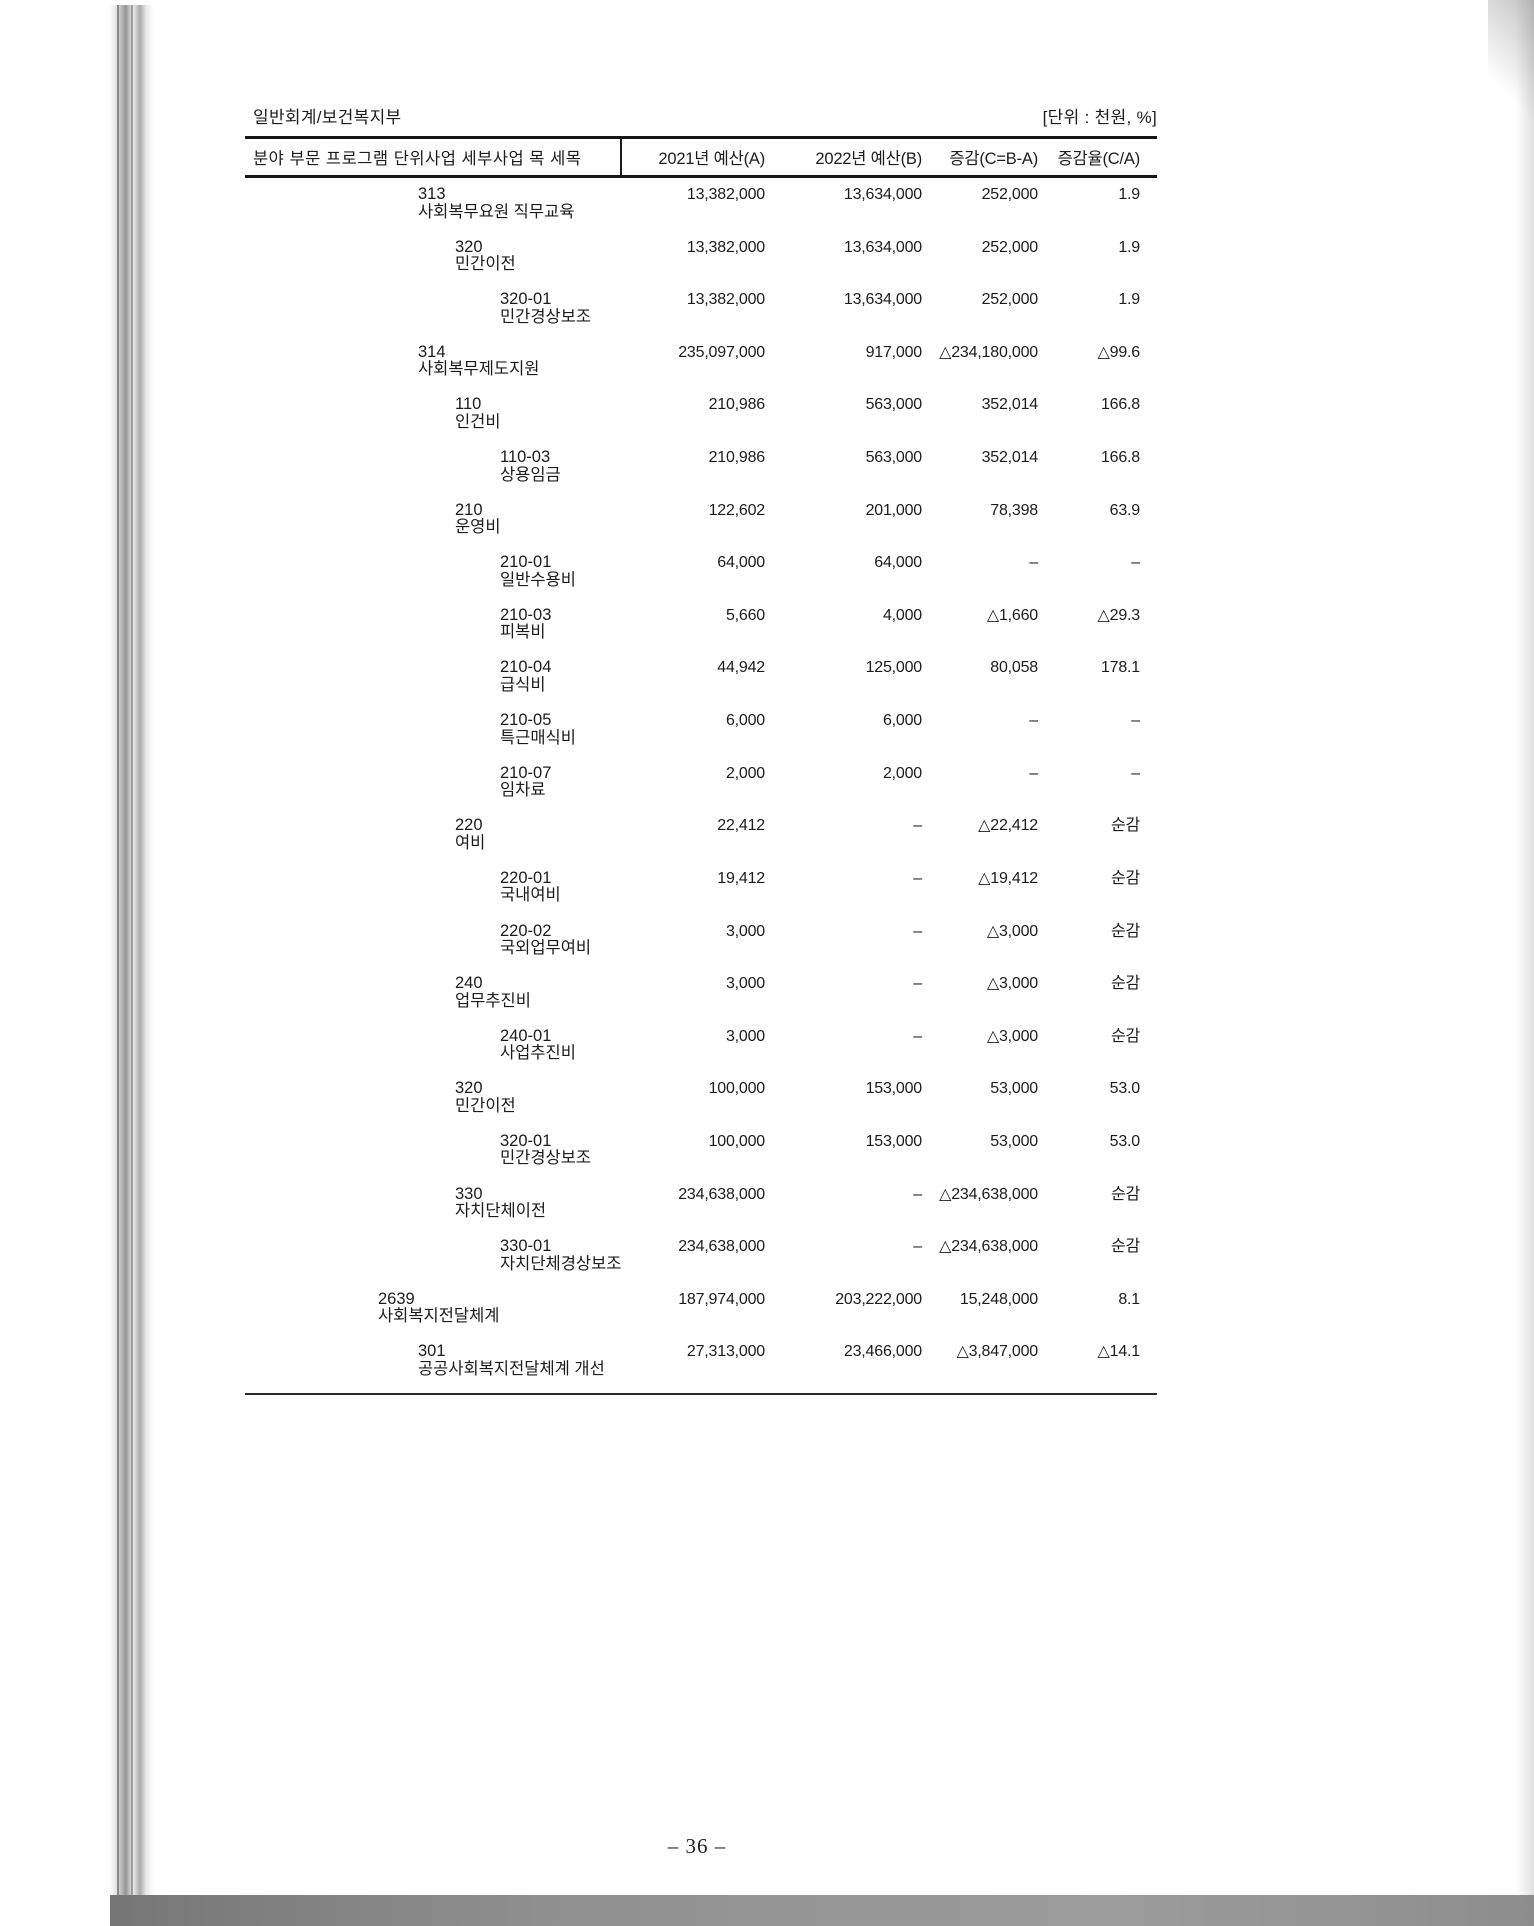 The image size is (1534, 1926). Describe the element at coordinates (432, 992) in the screenshot. I see `item-cell: 240 업무추진비` at that location.